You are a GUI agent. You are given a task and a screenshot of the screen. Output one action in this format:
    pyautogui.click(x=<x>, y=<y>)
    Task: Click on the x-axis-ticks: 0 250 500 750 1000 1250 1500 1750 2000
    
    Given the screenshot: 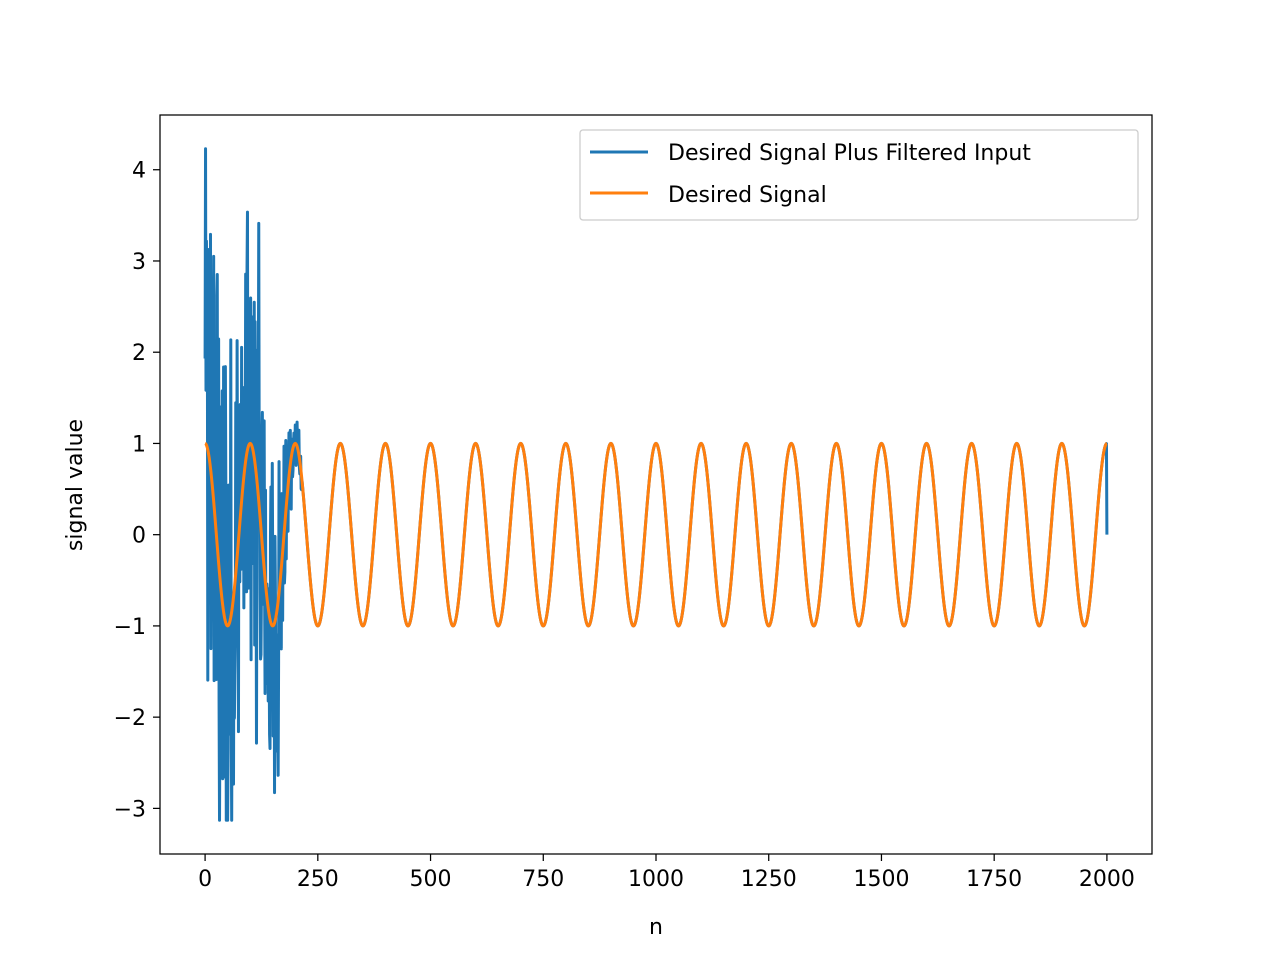 What is the action you would take?
    pyautogui.click(x=666, y=873)
    